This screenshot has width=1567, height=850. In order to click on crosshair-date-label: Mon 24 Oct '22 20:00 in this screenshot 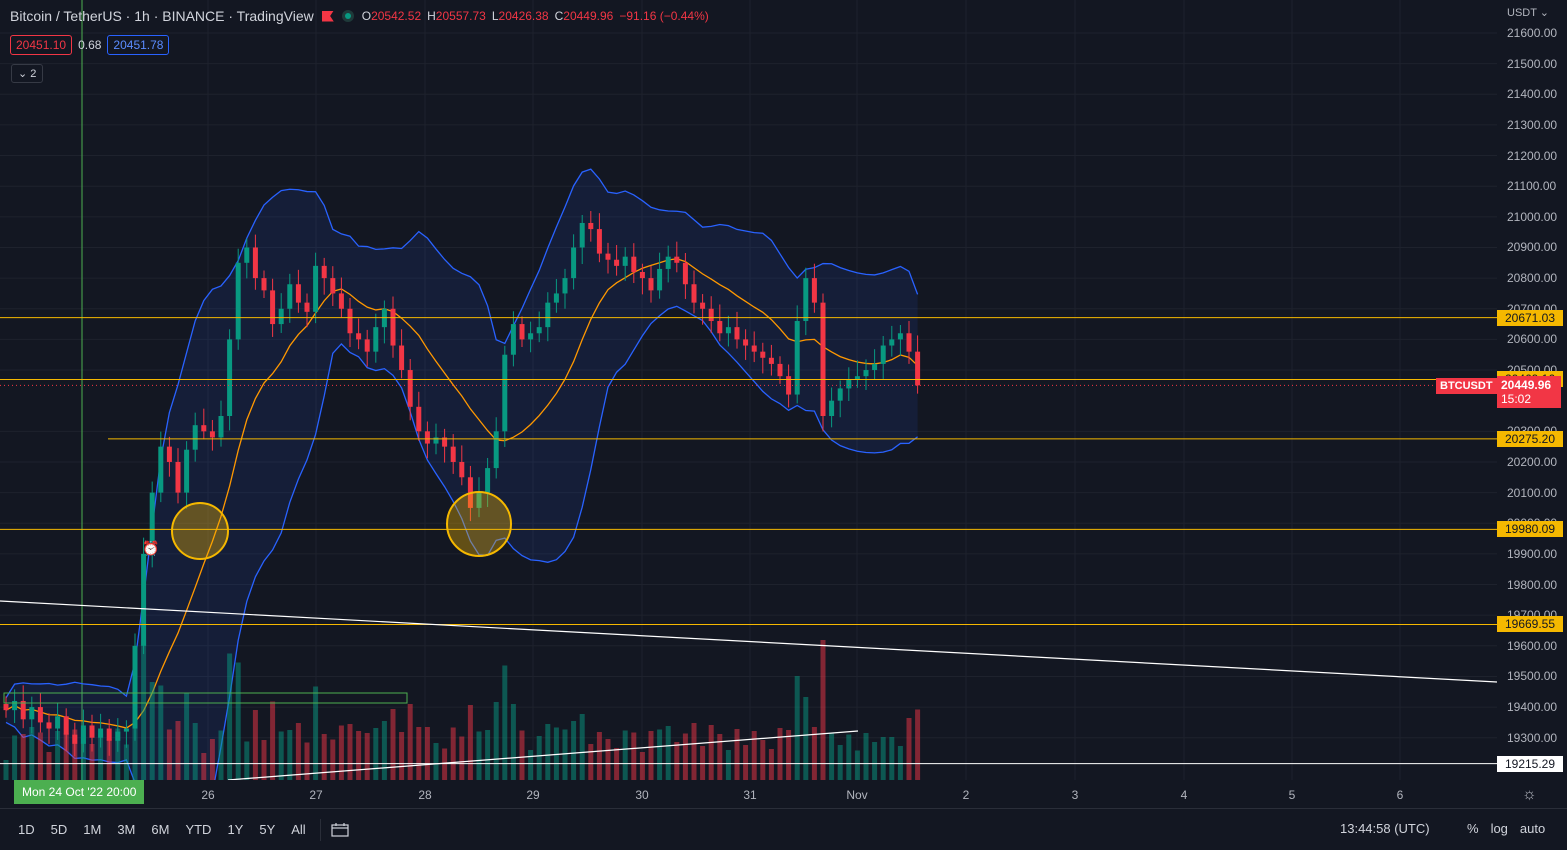, I will do `click(79, 792)`.